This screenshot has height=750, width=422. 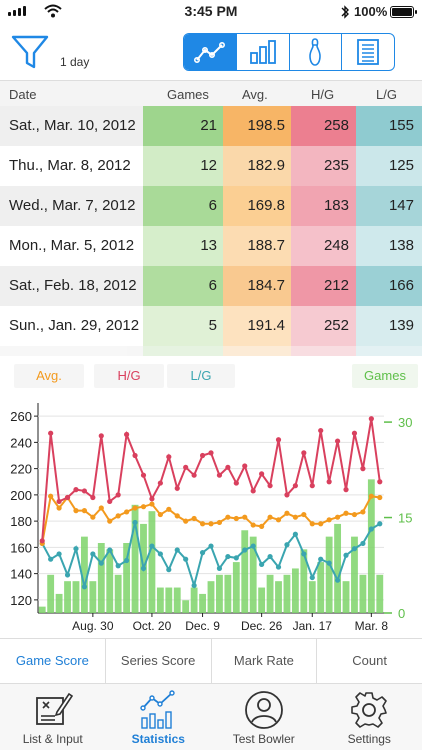 What do you see at coordinates (211, 126) in the screenshot?
I see `table-row: Sat., Mar. 10, 2012 21 198.5 258 155` at bounding box center [211, 126].